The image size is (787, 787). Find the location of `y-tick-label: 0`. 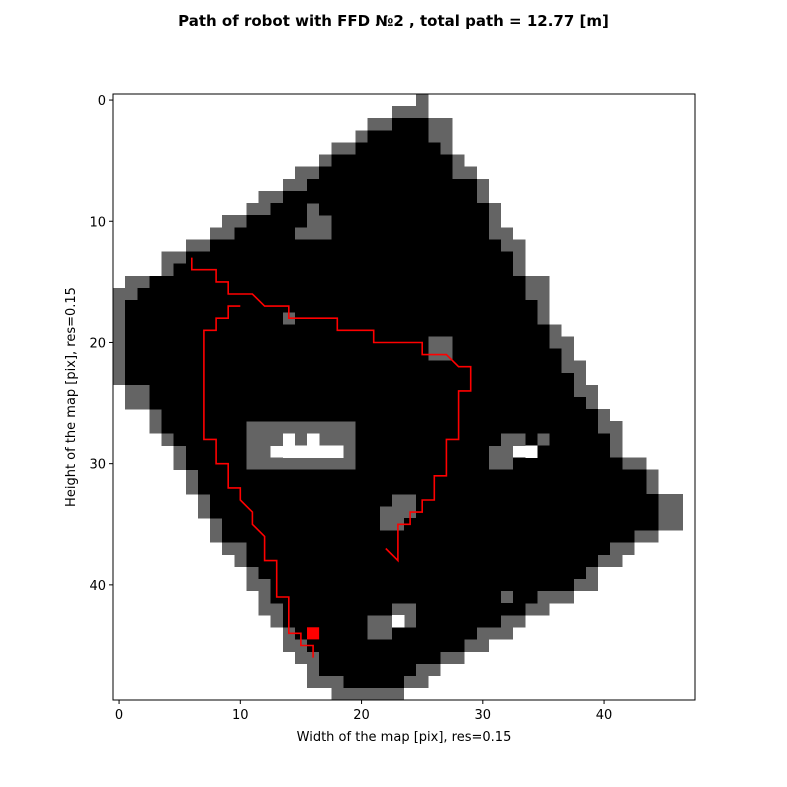

y-tick-label: 0 is located at coordinates (102, 101).